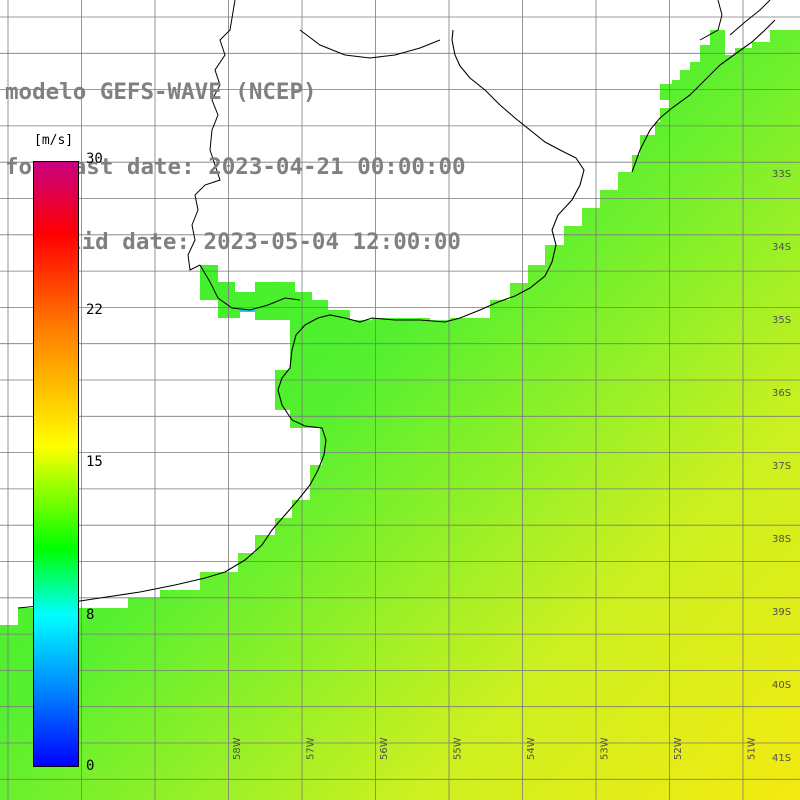  Describe the element at coordinates (250, 287) in the screenshot. I see `river-shore` at that location.